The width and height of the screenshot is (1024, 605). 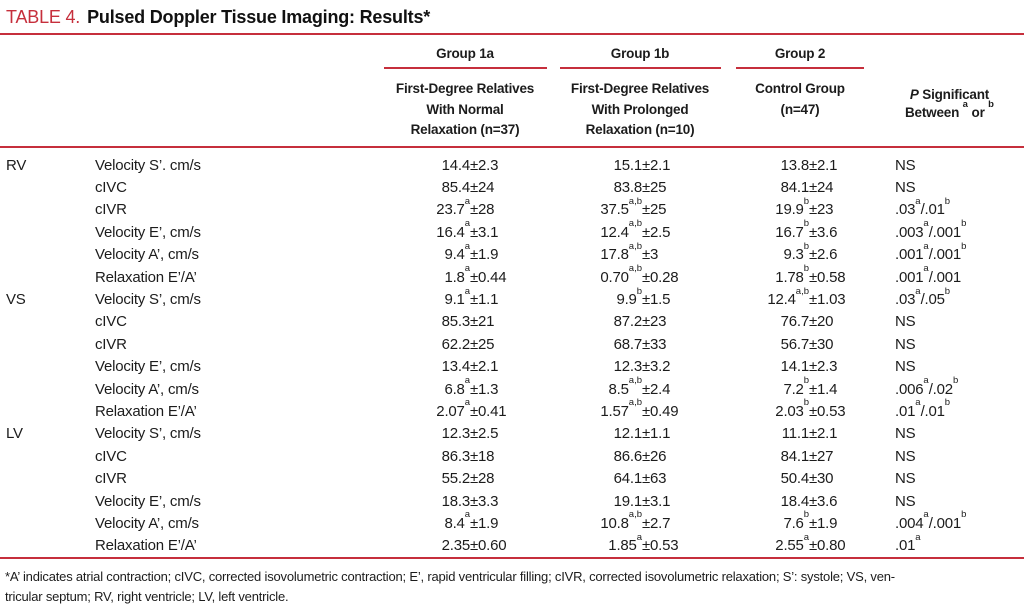 What do you see at coordinates (810, 408) in the screenshot?
I see `value-group-2: 2.03b ±0.53` at bounding box center [810, 408].